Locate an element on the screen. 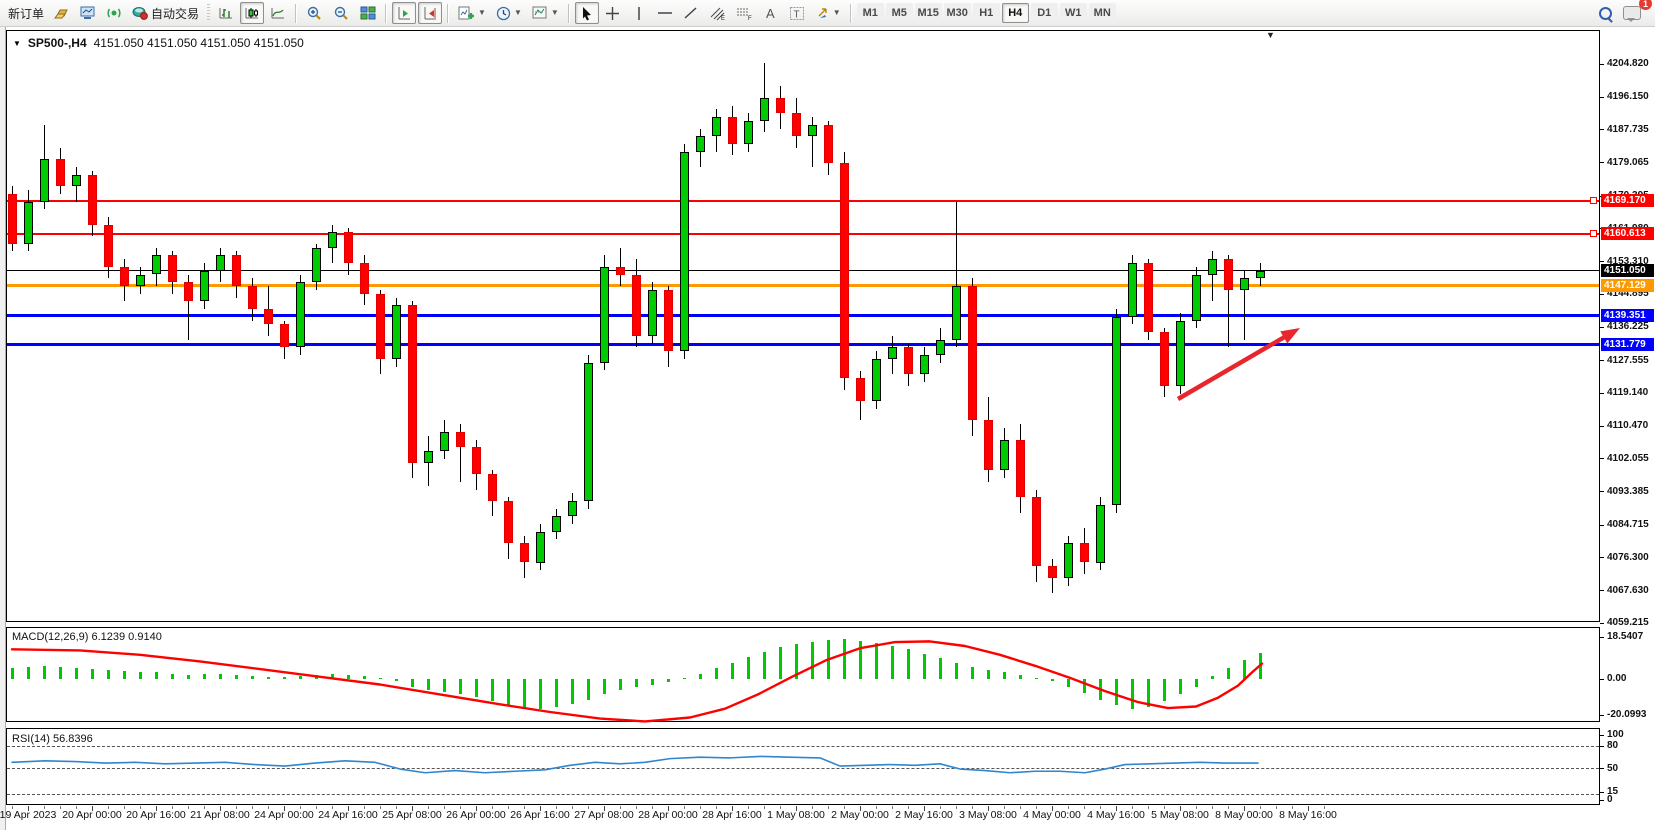 The image size is (1655, 830). equidistant-channel-button: E is located at coordinates (717, 13).